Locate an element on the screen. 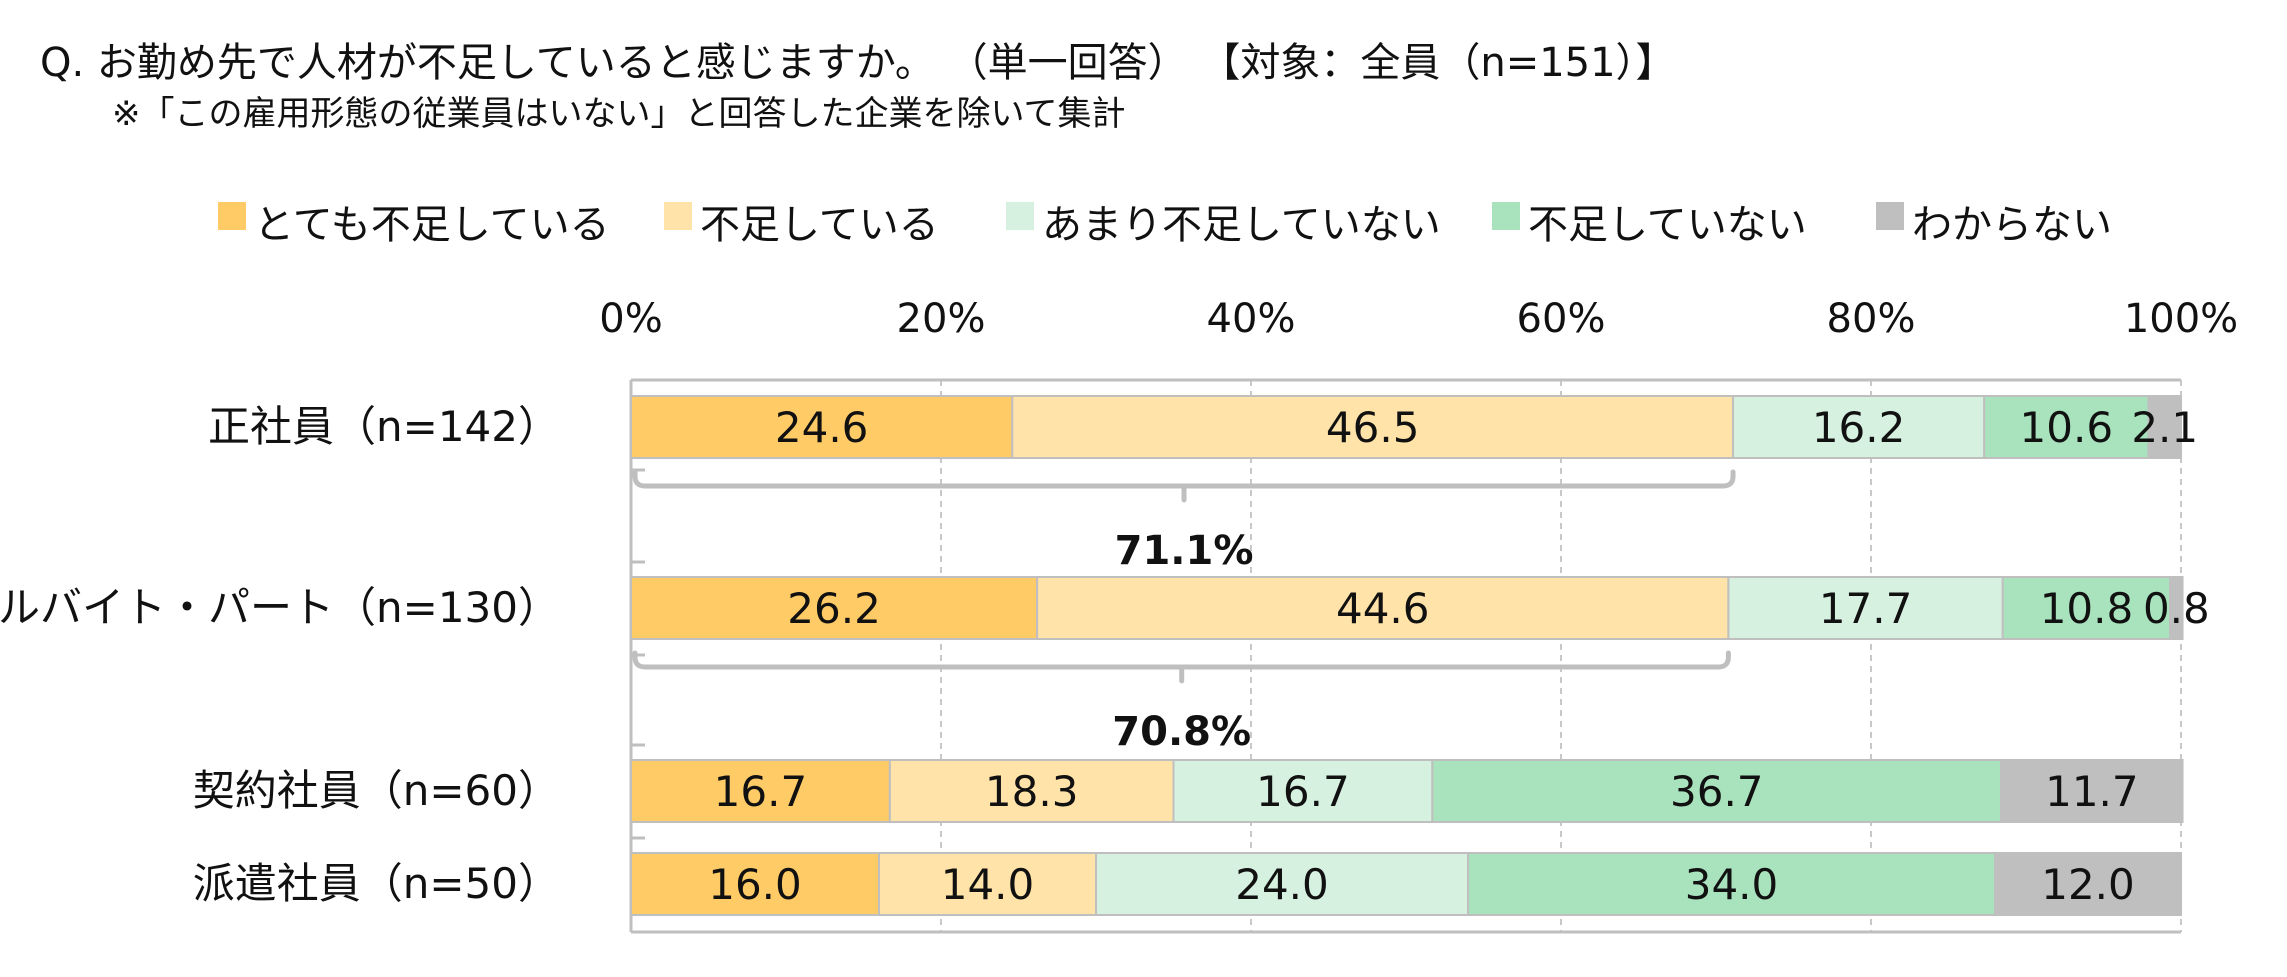  category-label: 正社員（n=142） is located at coordinates (384, 426).